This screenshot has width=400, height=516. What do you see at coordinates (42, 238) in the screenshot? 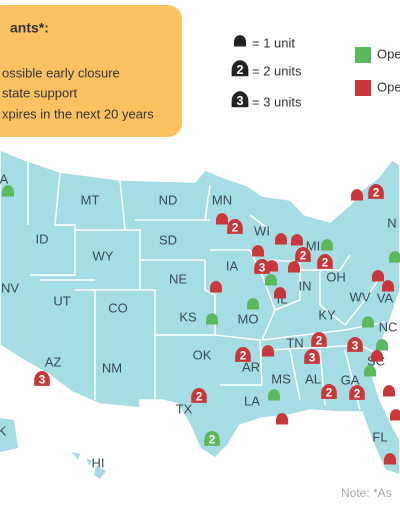
I see `state-label: ID` at bounding box center [42, 238].